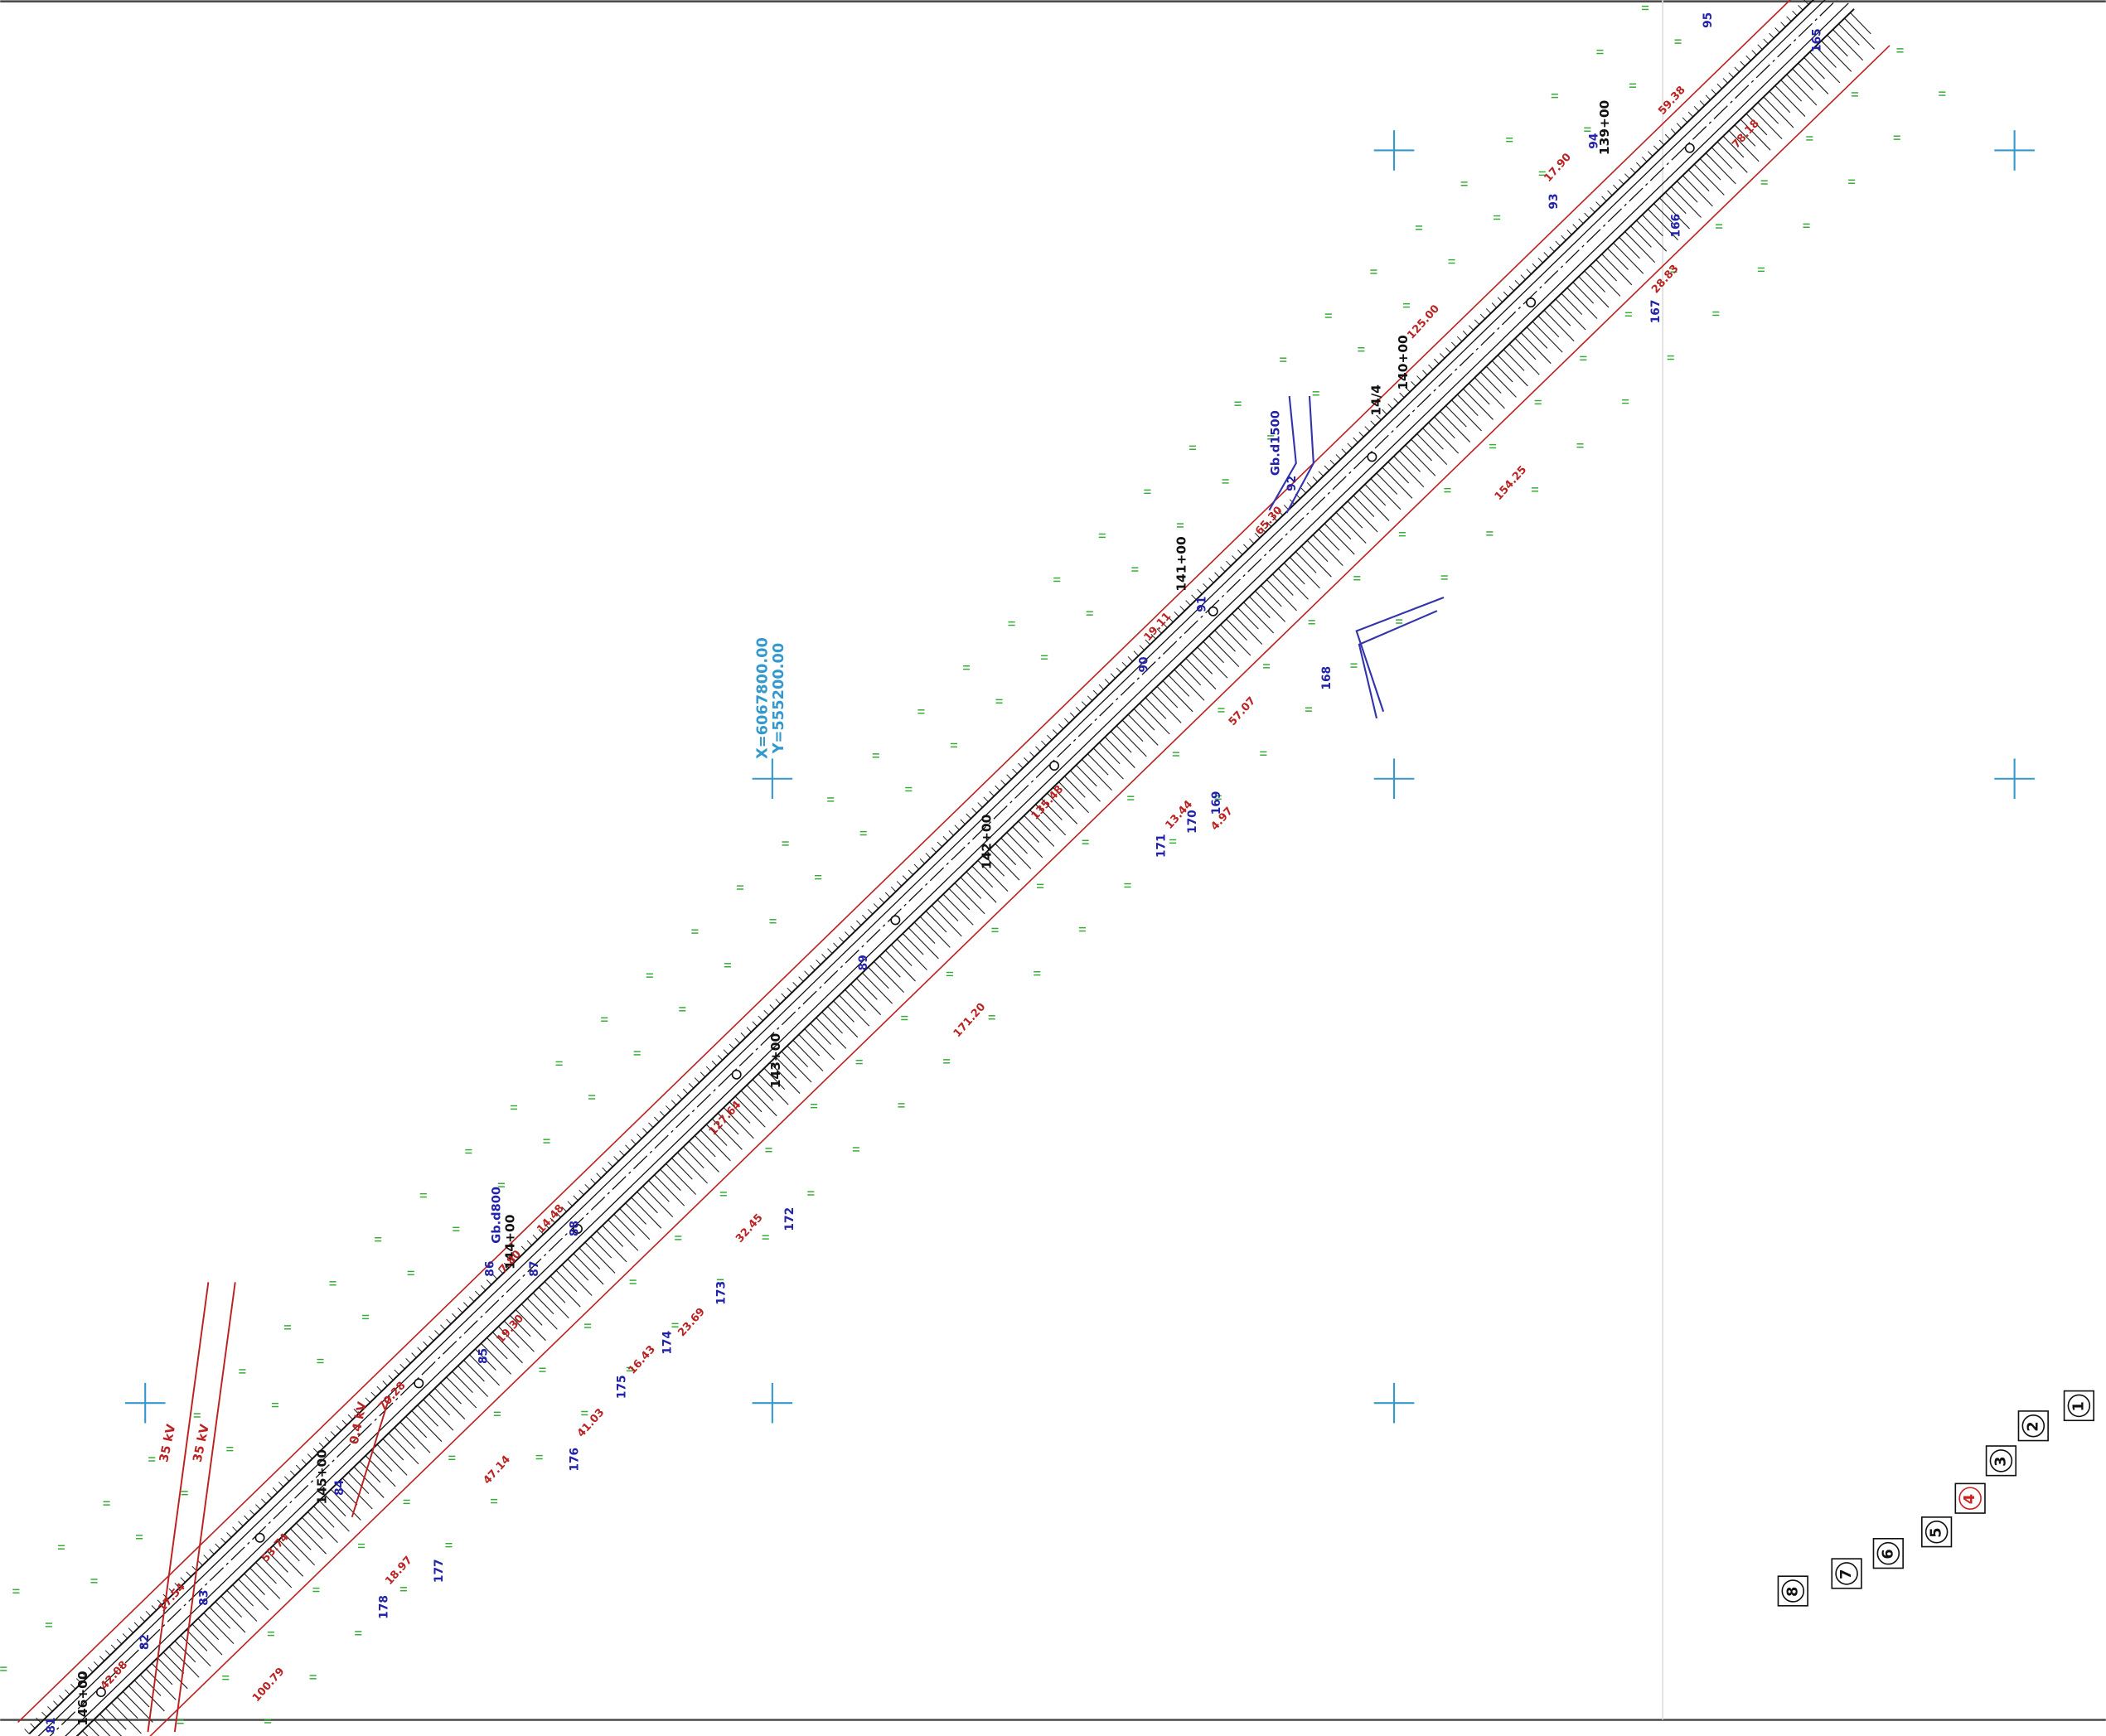  I want to click on stations-label: 144+00, so click(510, 1242).